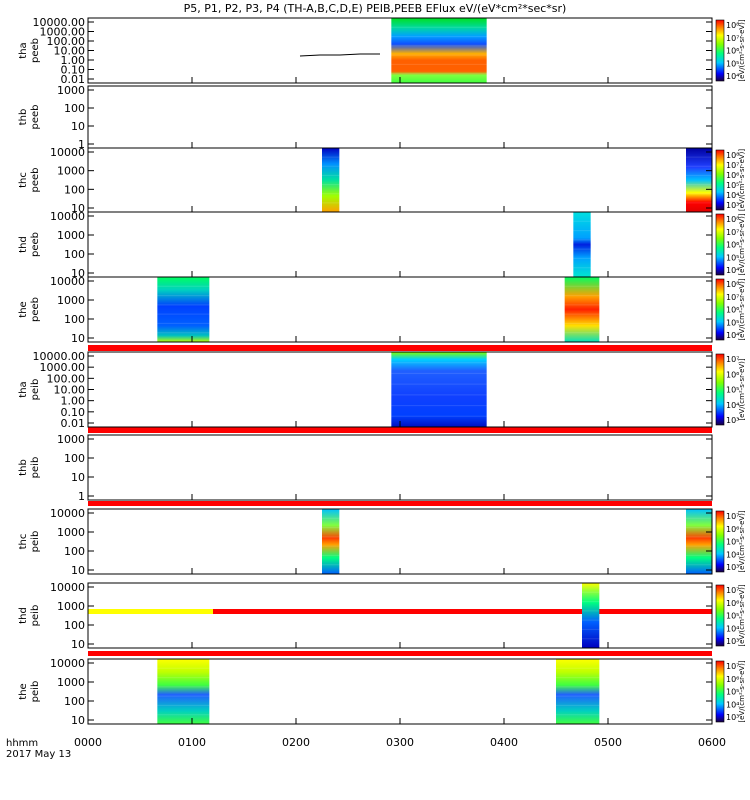 This screenshot has width=750, height=800. I want to click on x-tick-label: 0200, so click(296, 742).